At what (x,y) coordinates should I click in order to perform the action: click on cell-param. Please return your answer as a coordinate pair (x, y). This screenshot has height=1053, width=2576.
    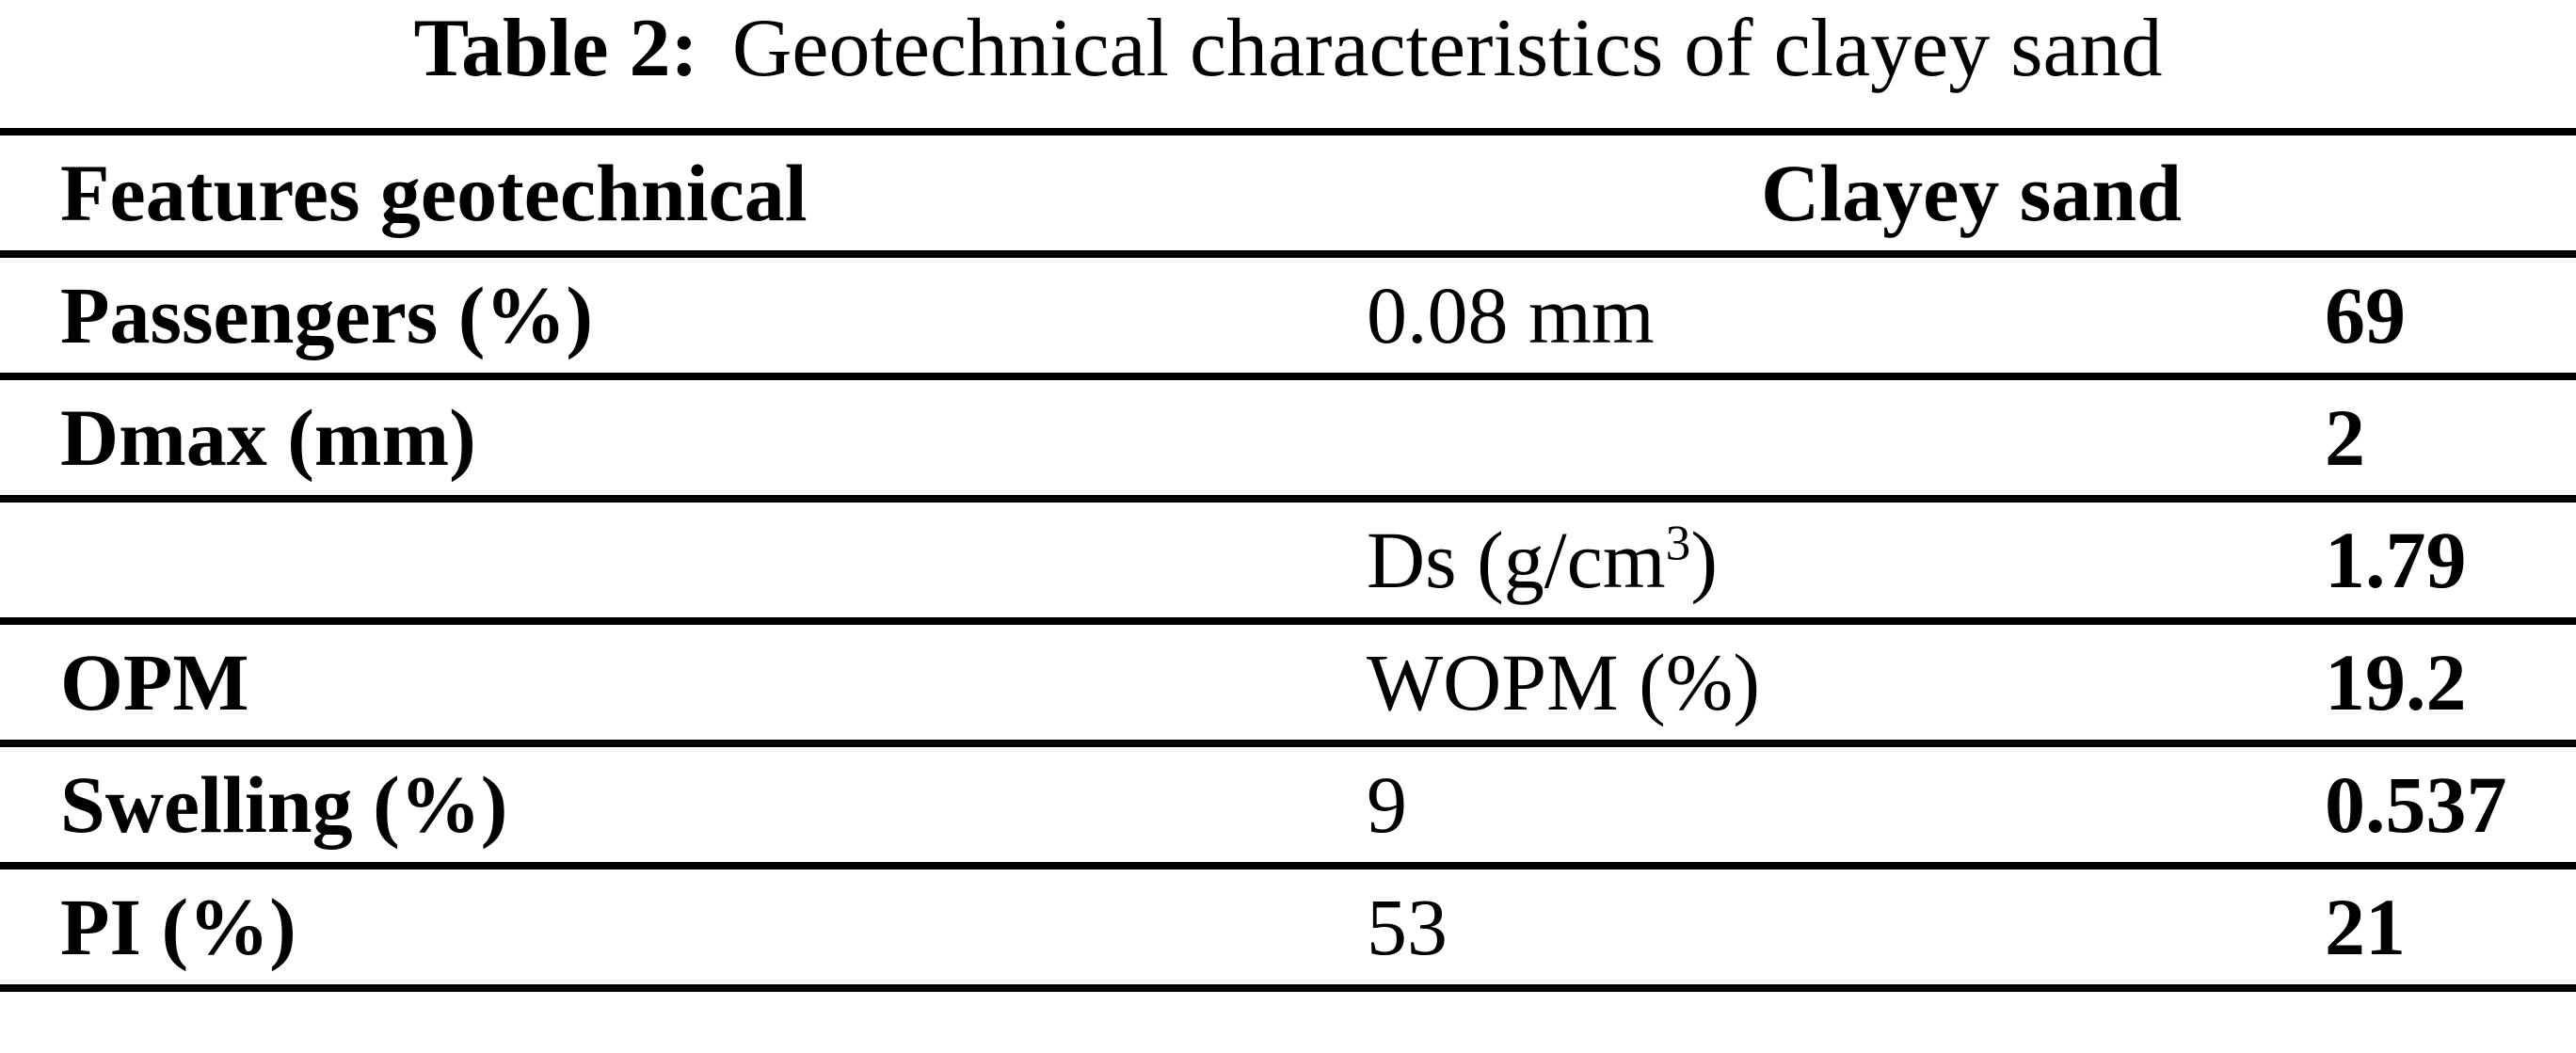
    Looking at the image, I should click on (1846, 438).